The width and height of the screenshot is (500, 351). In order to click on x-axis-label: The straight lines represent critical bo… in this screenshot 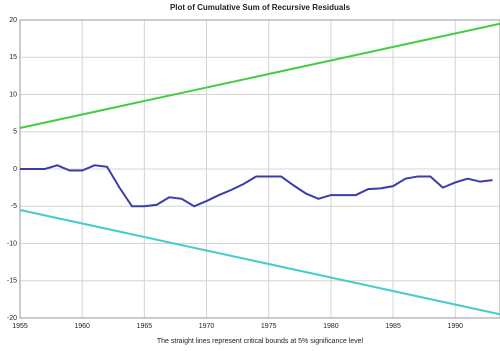, I will do `click(260, 341)`.